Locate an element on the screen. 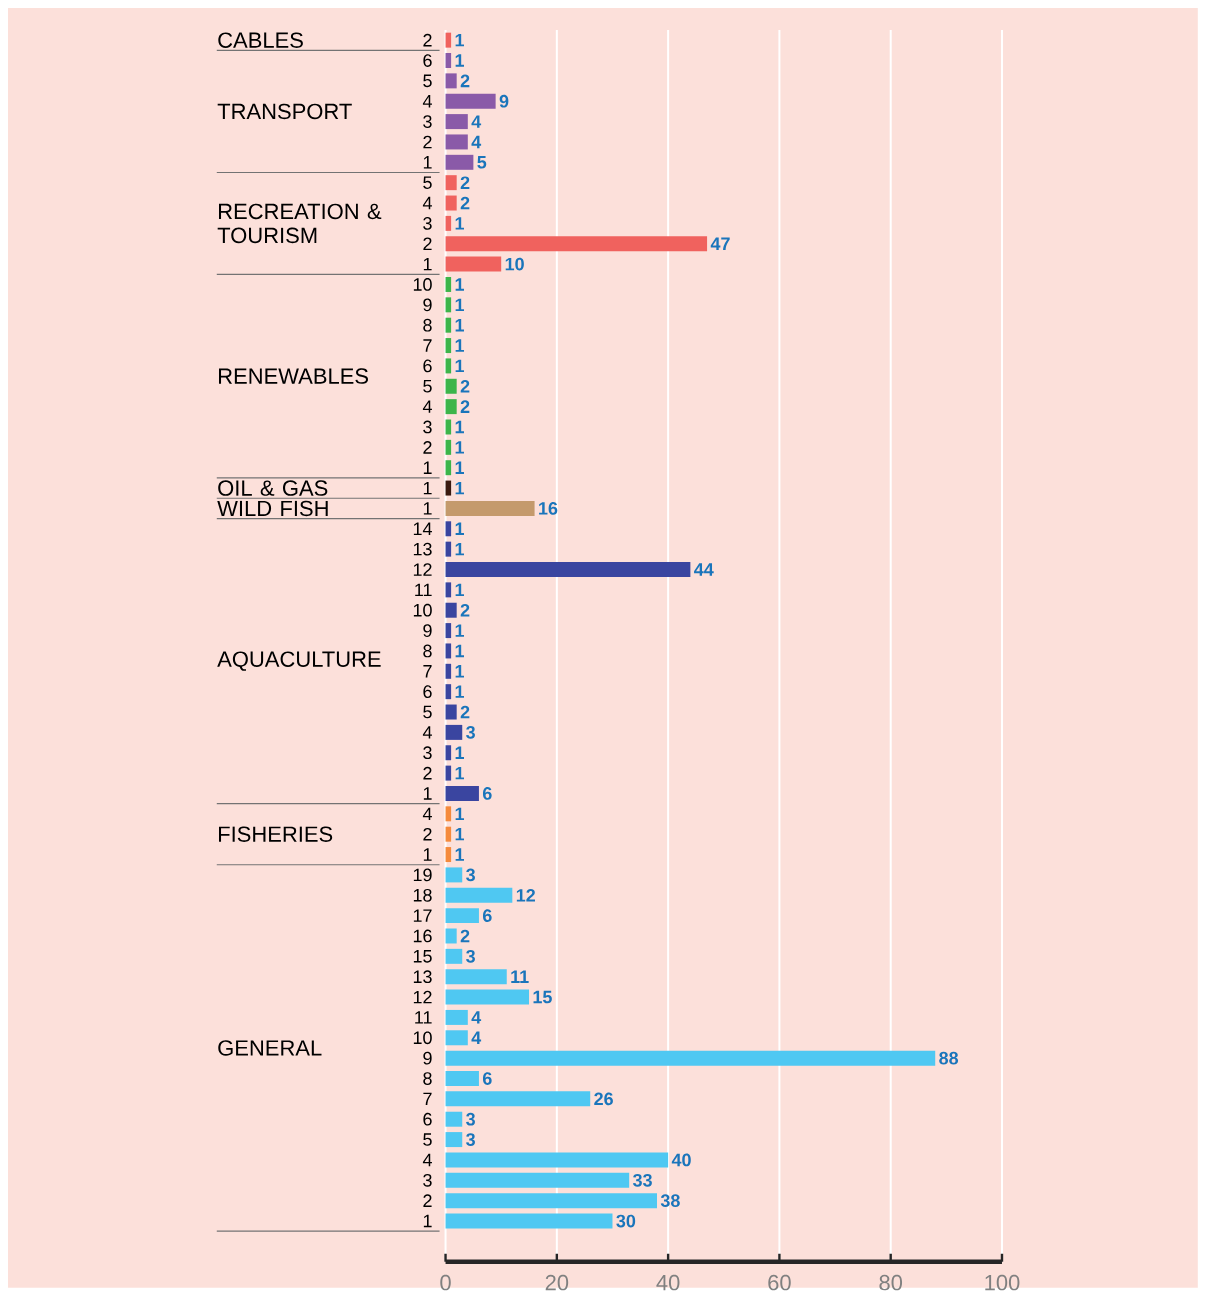 This screenshot has width=1206, height=1297. x-tick-label: 100 is located at coordinates (1002, 1282).